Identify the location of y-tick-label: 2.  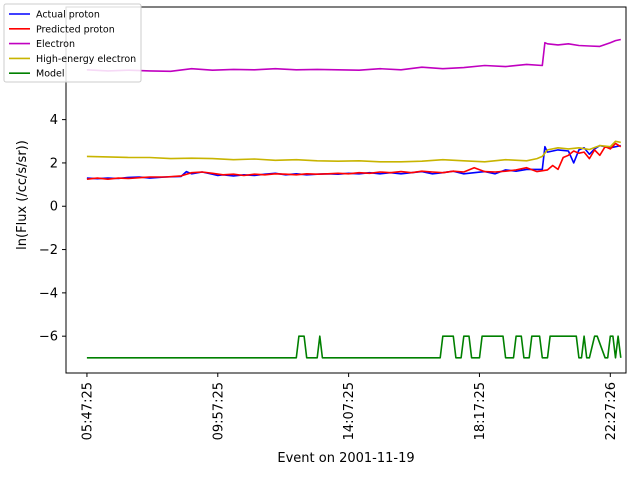
(54, 163).